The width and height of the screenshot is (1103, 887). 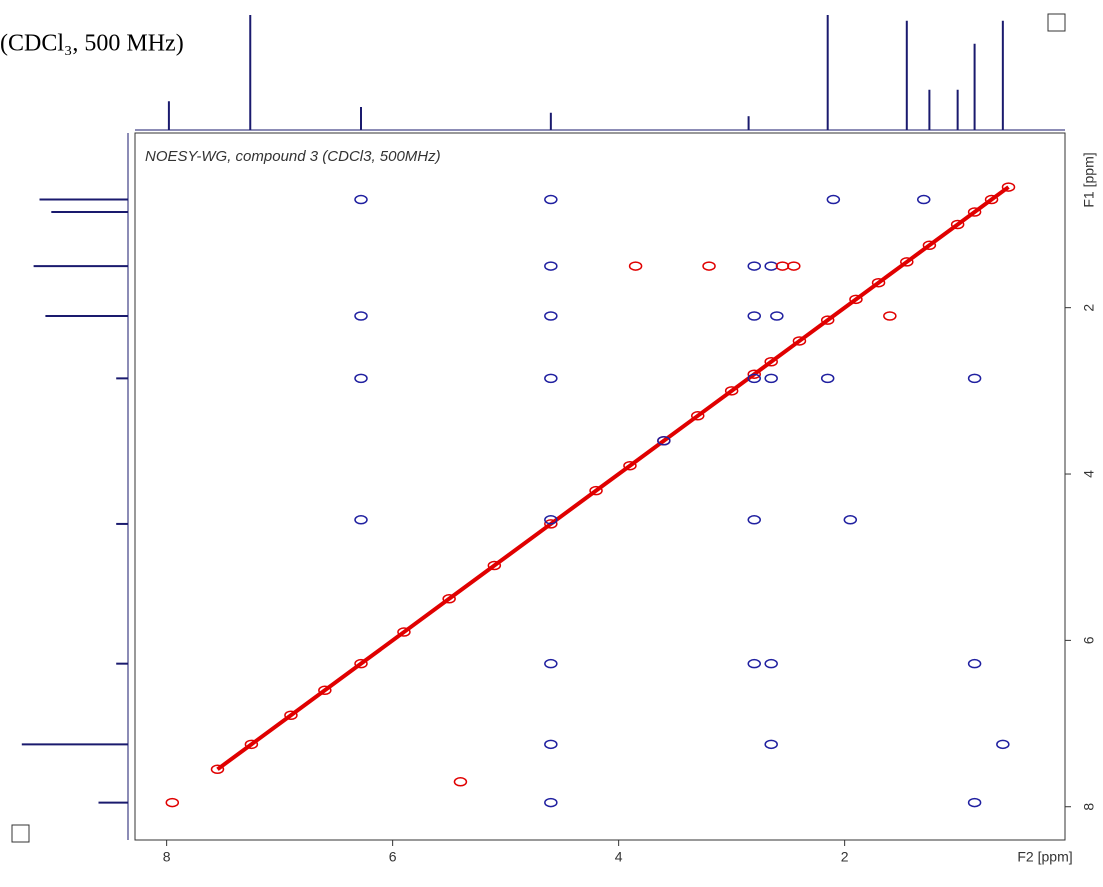 What do you see at coordinates (1044, 857) in the screenshot?
I see `x-axis-label: F2 [ppm]` at bounding box center [1044, 857].